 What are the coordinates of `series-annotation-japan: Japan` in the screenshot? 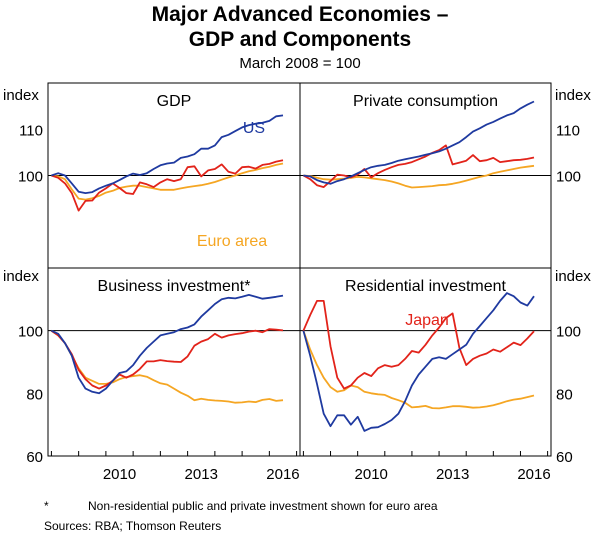 It's located at (427, 320).